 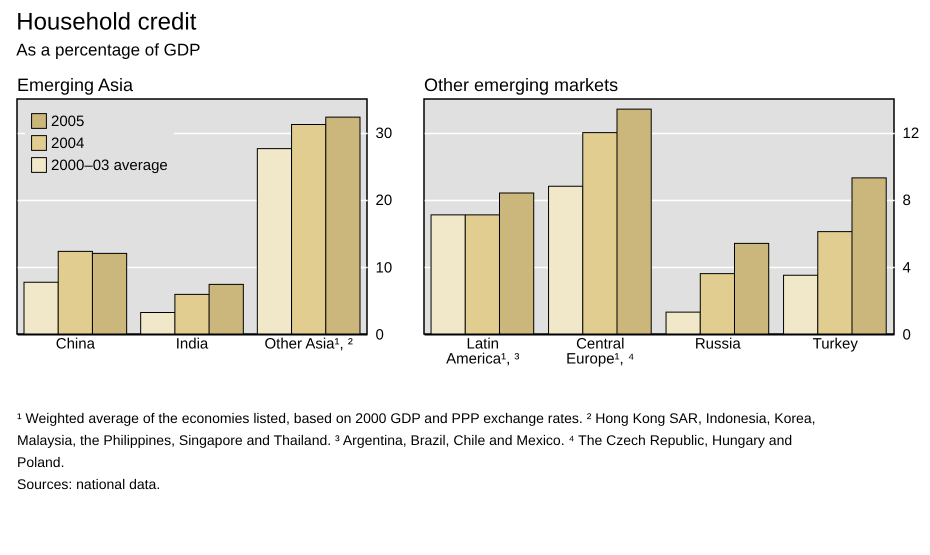 What do you see at coordinates (404, 440) in the screenshot?
I see `text: Malaysia, the Philippines, Singapore and Thailand. ³ Argentina, Brazil, Chile and Mexico. ⁴ The Czech Republic, Hungary and` at bounding box center [404, 440].